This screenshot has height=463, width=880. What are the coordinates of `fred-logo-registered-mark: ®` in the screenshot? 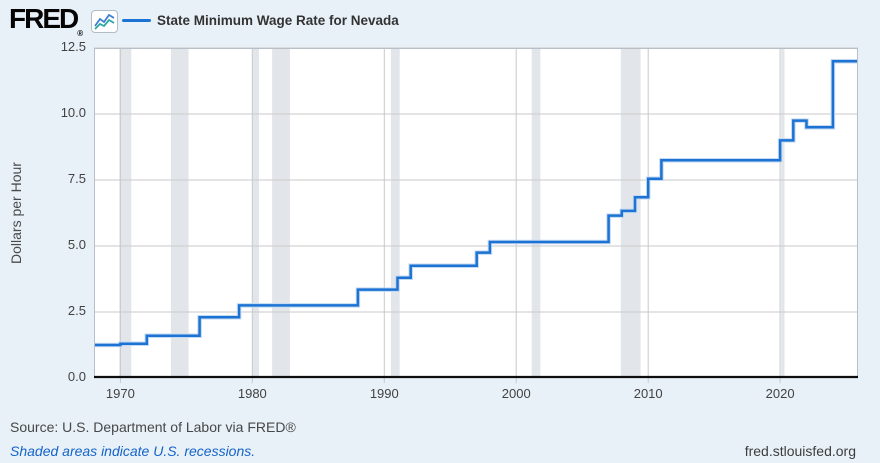 It's located at (80, 33).